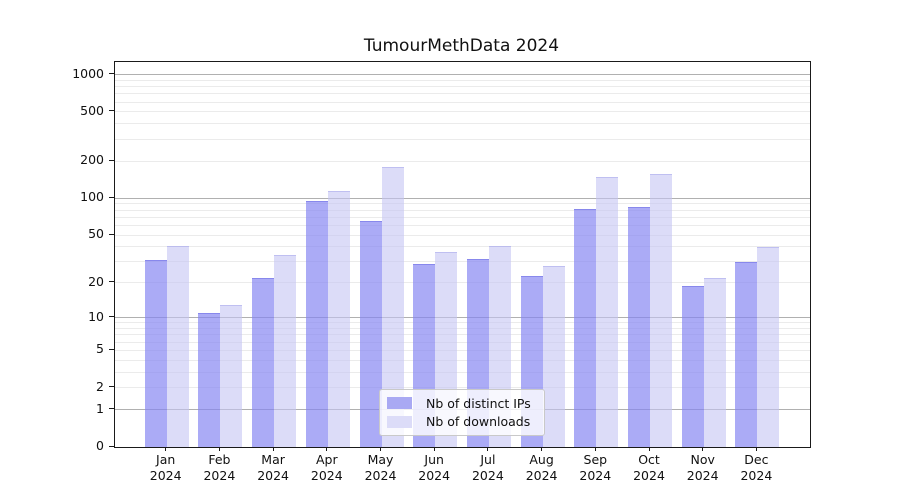 The image size is (900, 500). I want to click on y-tick-label: 20, so click(96, 281).